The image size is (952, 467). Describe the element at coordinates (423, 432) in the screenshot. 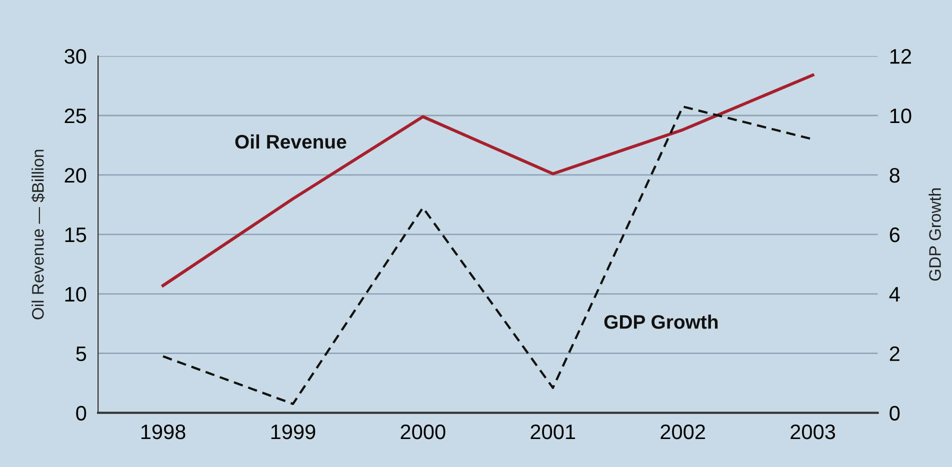

I see `x-tick-label: 2000` at that location.